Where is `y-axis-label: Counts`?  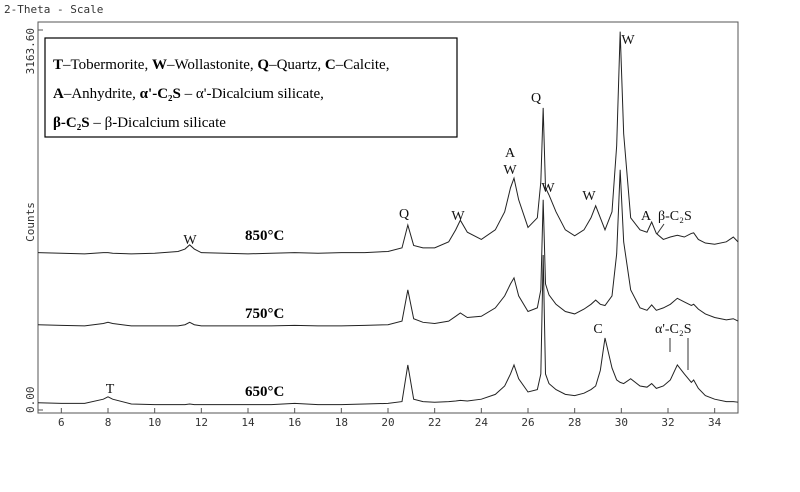
y-axis-label: Counts is located at coordinates (30, 222).